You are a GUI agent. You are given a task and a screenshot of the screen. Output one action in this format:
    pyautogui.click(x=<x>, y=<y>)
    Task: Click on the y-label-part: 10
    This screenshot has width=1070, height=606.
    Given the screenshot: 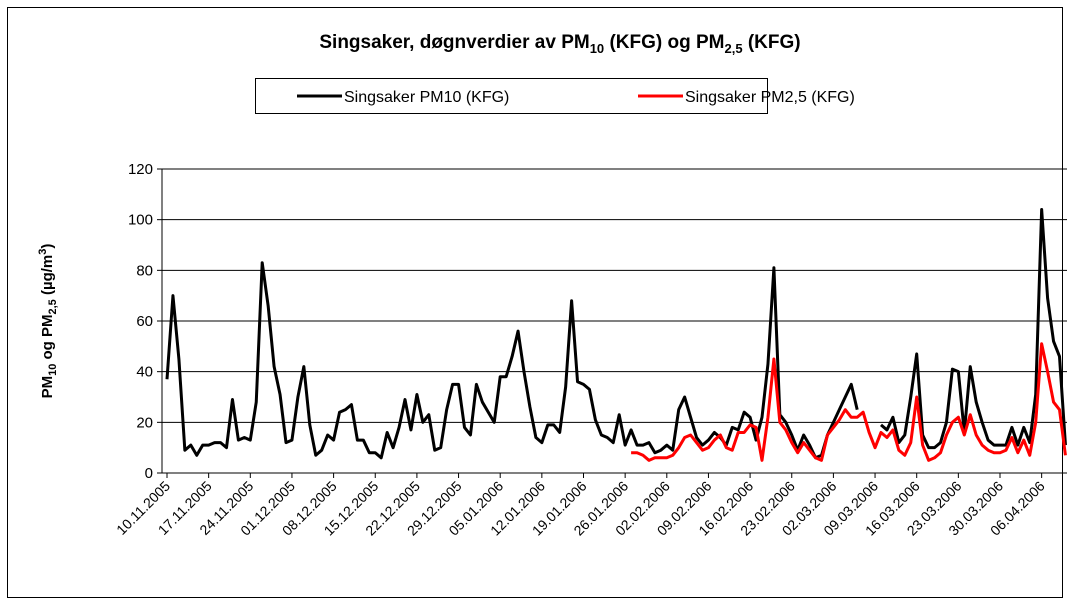 What is the action you would take?
    pyautogui.click(x=53, y=370)
    